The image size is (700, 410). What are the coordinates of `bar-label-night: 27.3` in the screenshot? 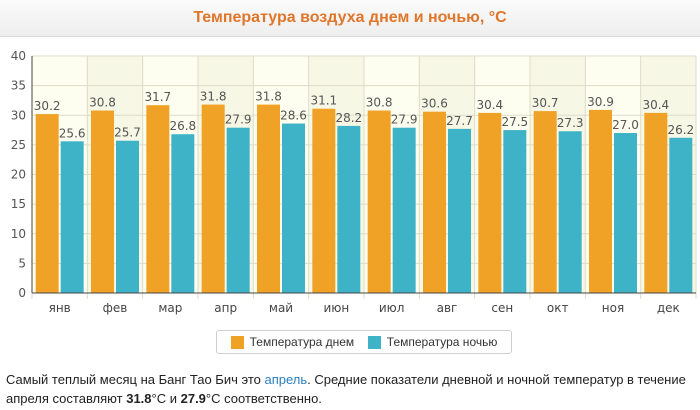 It's located at (570, 123).